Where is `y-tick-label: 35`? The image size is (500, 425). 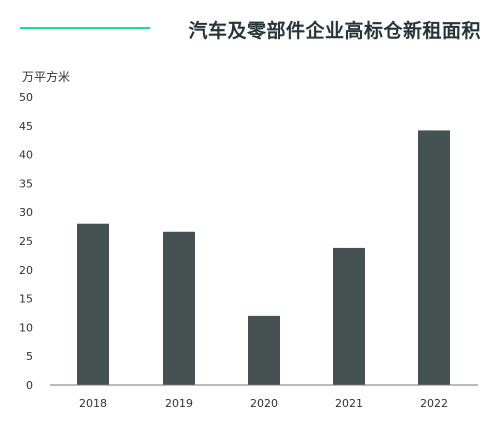
y-tick-label: 35 is located at coordinates (26, 183).